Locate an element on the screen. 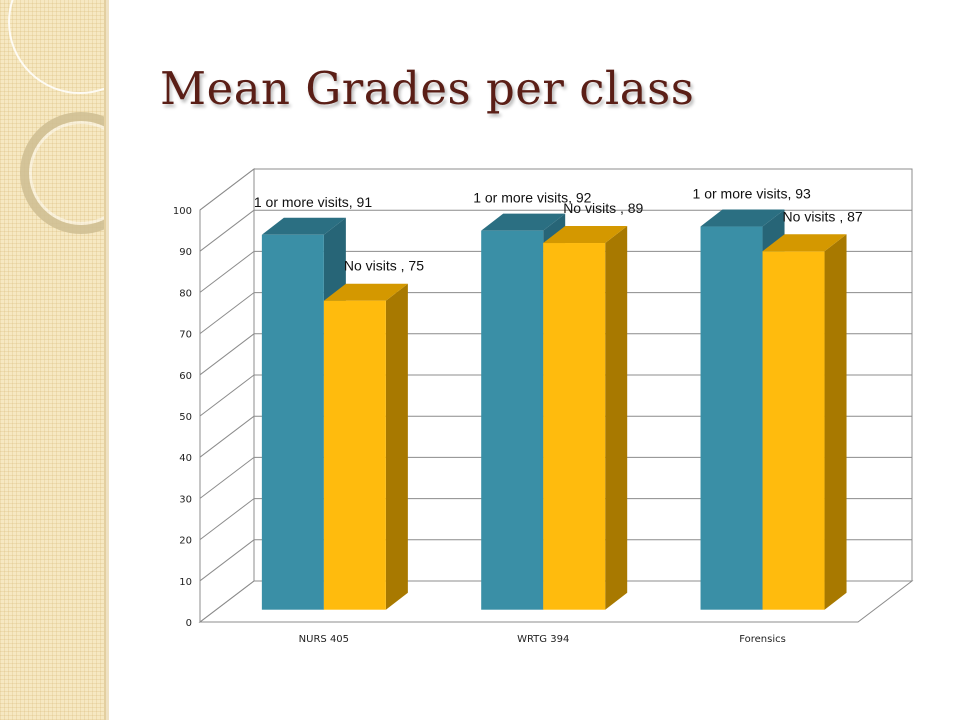 This screenshot has height=720, width=960. x-category-label: NURS 405 is located at coordinates (324, 639).